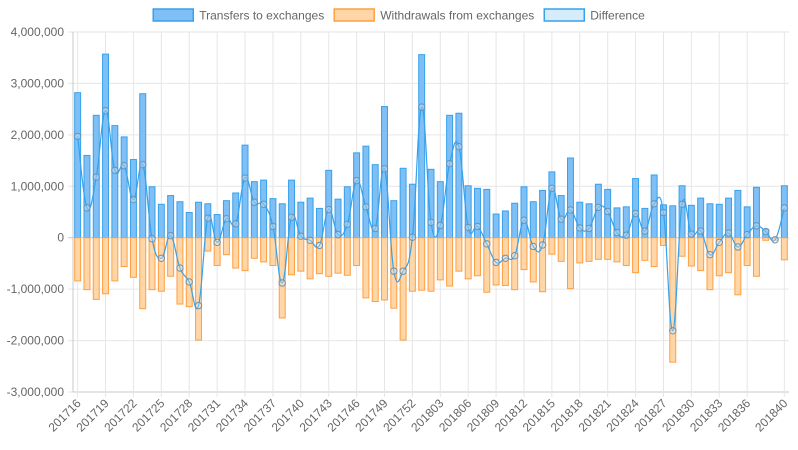  I want to click on legend-item: Transfers to exchanges, so click(238, 15).